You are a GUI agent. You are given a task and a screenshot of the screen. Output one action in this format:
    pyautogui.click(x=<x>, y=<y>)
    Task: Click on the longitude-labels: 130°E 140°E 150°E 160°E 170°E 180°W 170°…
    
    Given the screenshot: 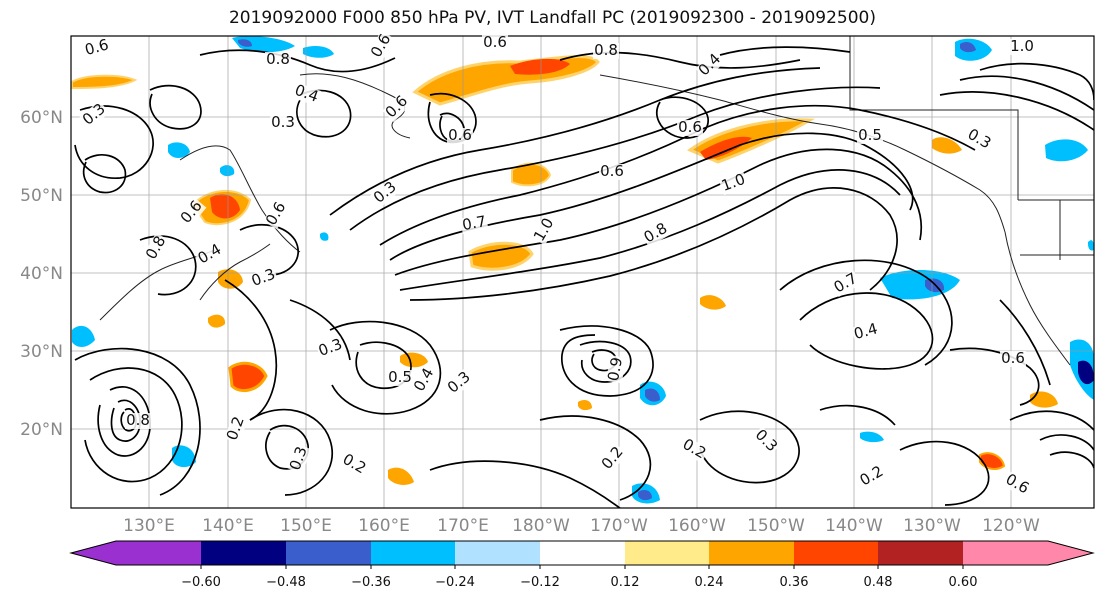 What is the action you would take?
    pyautogui.click(x=581, y=526)
    